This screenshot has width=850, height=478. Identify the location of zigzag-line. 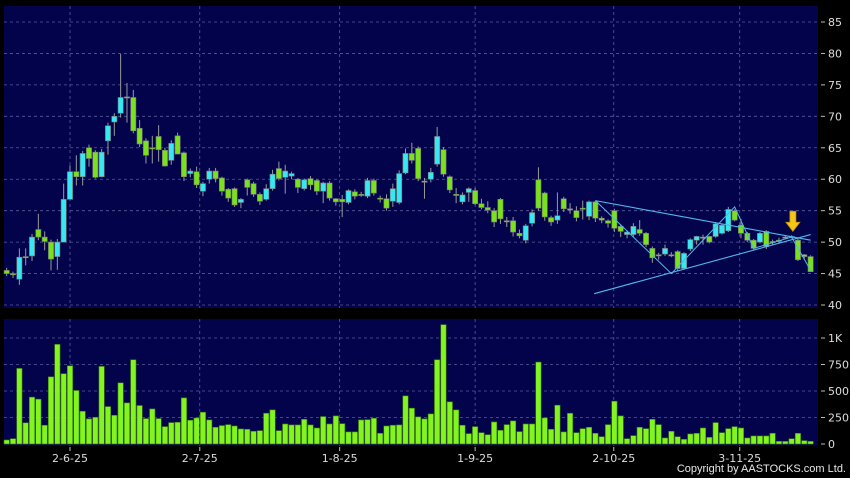
(703, 237).